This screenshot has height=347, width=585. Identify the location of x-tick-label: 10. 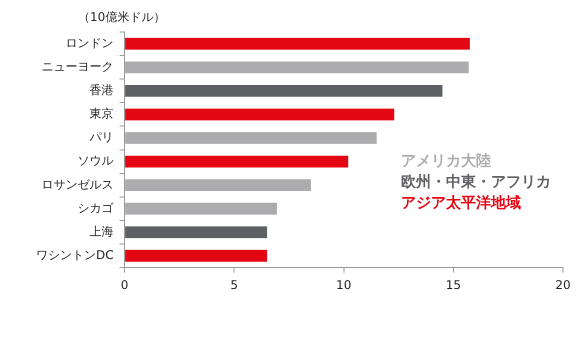
(344, 285).